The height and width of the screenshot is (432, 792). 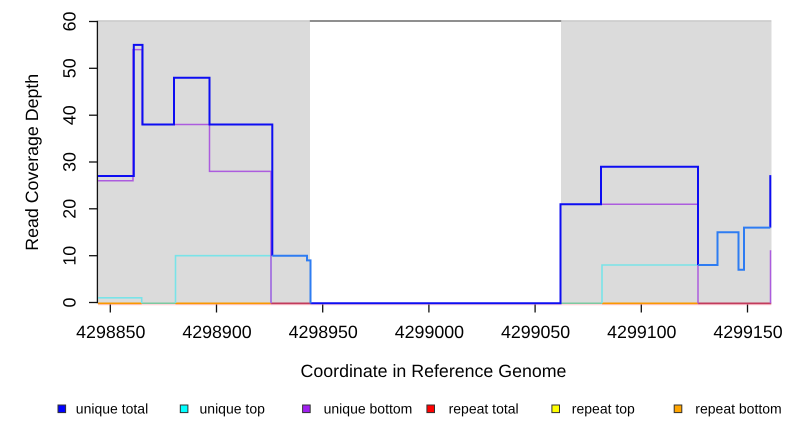 I want to click on svg-text: 40, so click(x=70, y=115).